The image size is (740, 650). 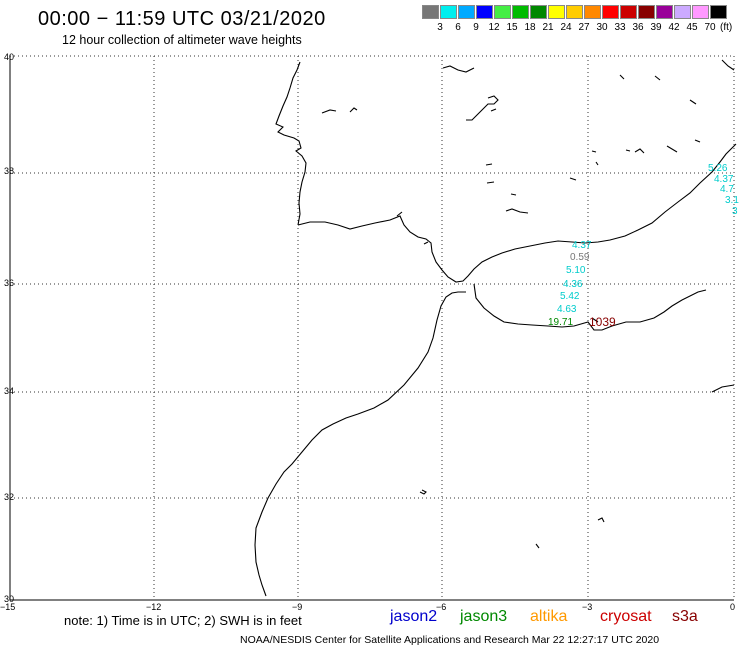 What do you see at coordinates (476, 27) in the screenshot?
I see `scale-label: 9` at bounding box center [476, 27].